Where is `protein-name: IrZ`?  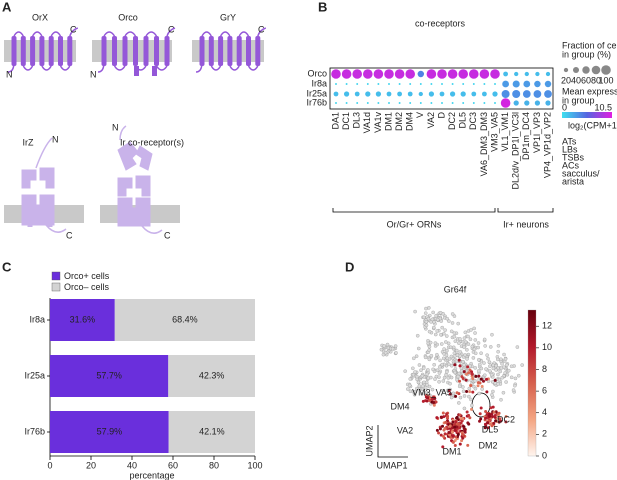
protein-name: IrZ is located at coordinates (28, 142).